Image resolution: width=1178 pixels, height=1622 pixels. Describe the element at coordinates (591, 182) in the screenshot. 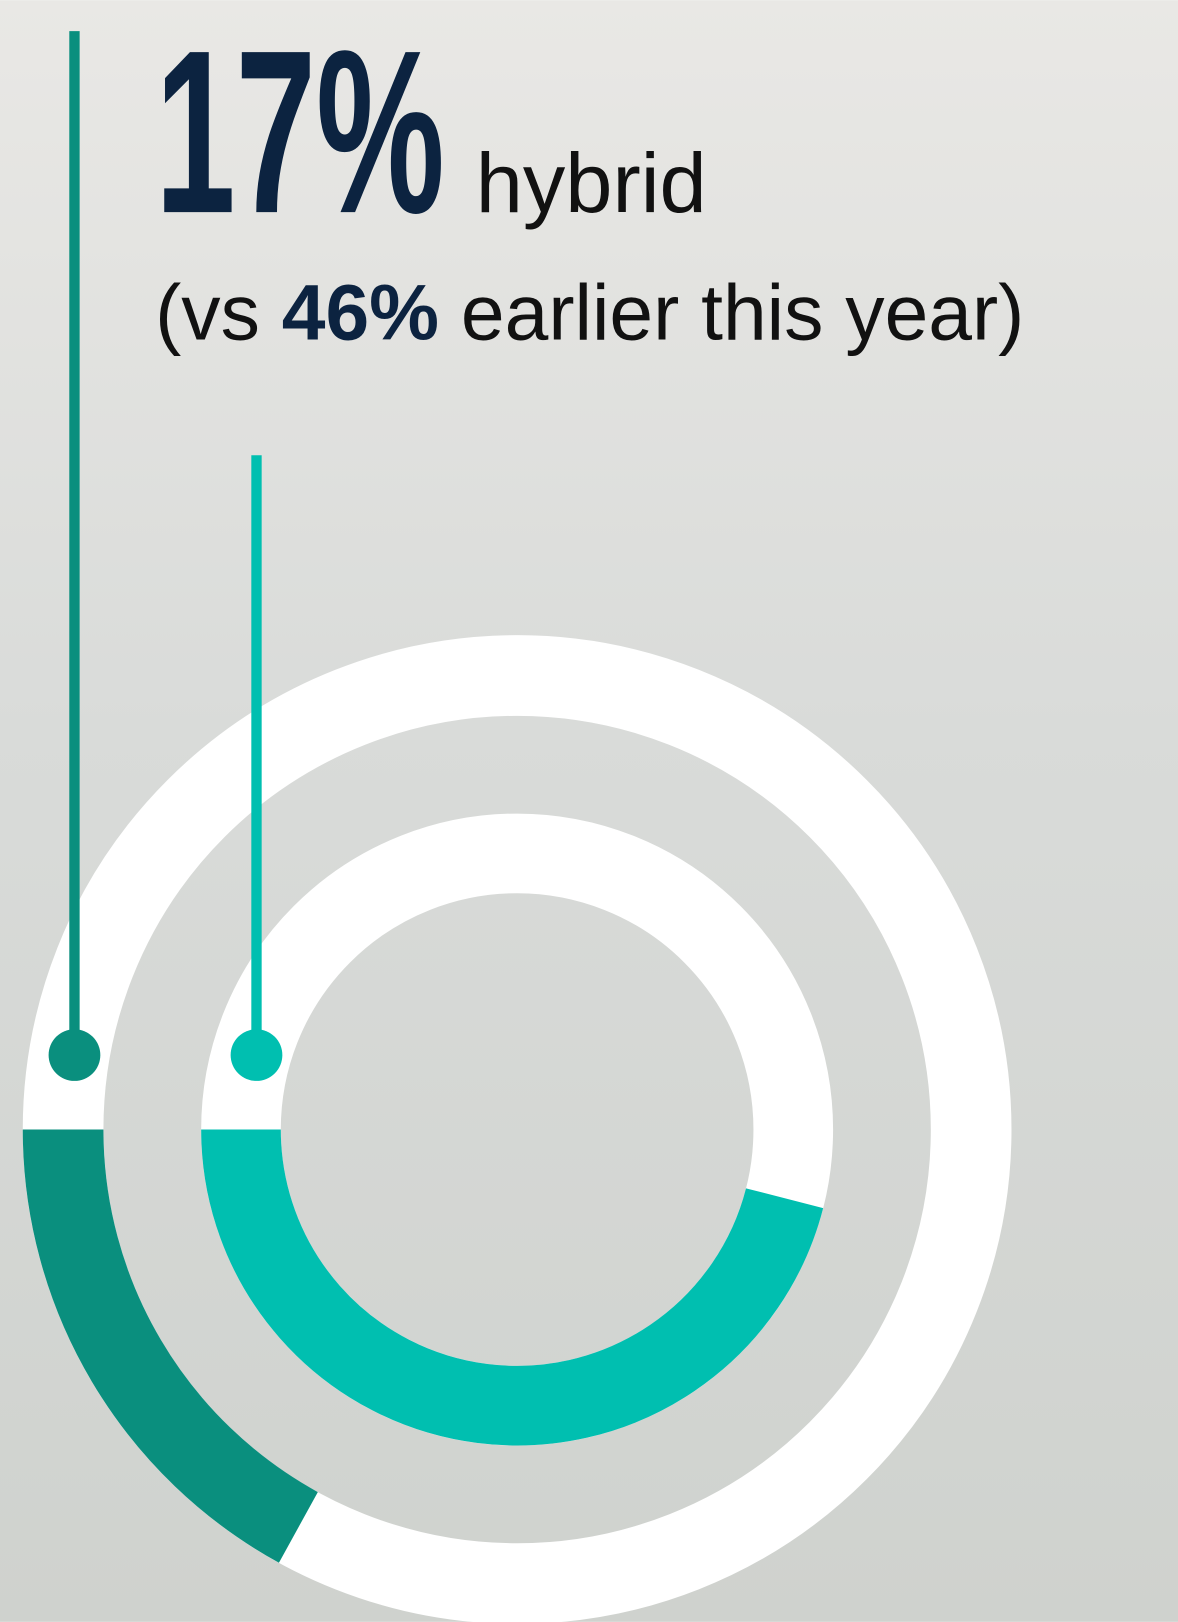

I see `headline-label: hybrid` at that location.